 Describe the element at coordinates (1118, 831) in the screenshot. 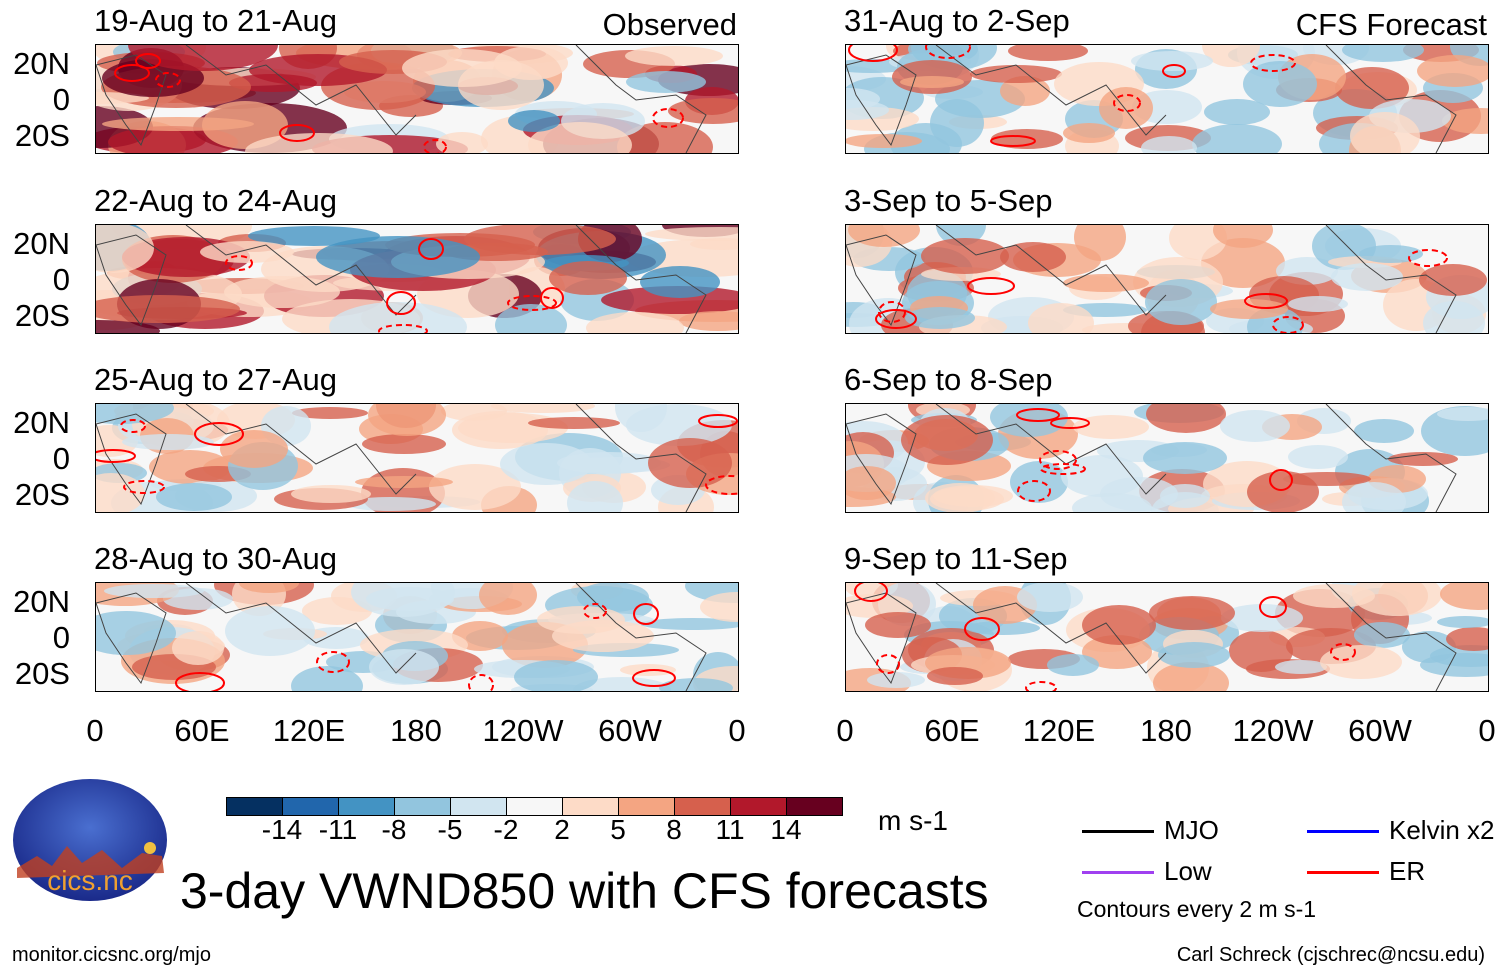

I see `legend-line-mjo` at that location.